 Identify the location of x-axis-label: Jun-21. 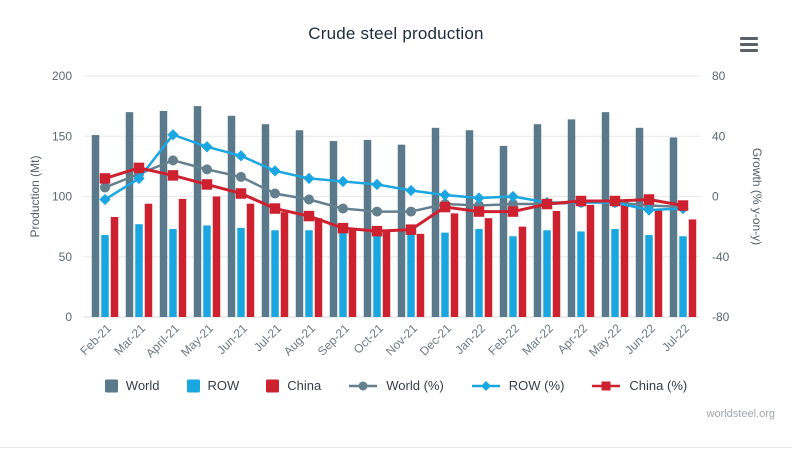
(232, 339).